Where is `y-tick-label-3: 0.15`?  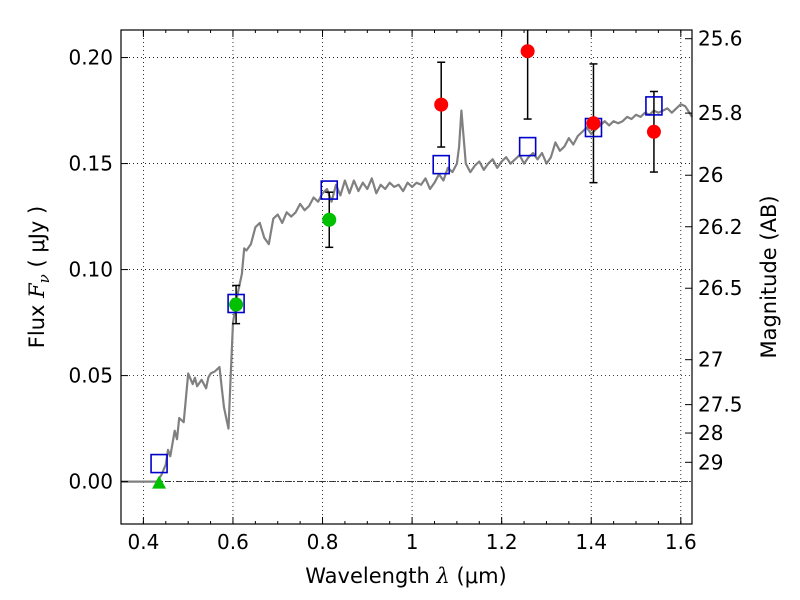
y-tick-label-3: 0.15 is located at coordinates (90, 164).